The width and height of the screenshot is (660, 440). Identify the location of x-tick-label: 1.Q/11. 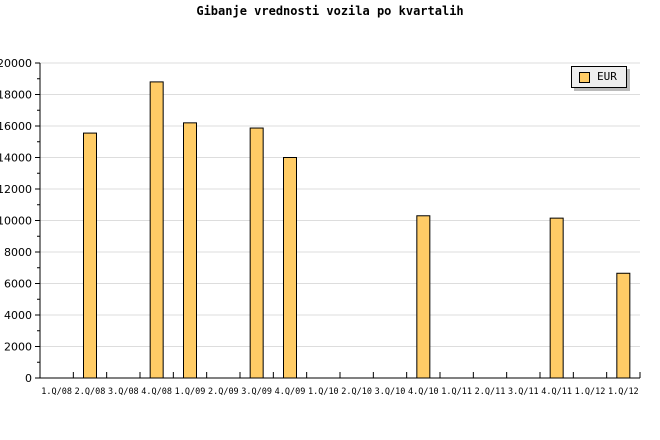
(456, 392).